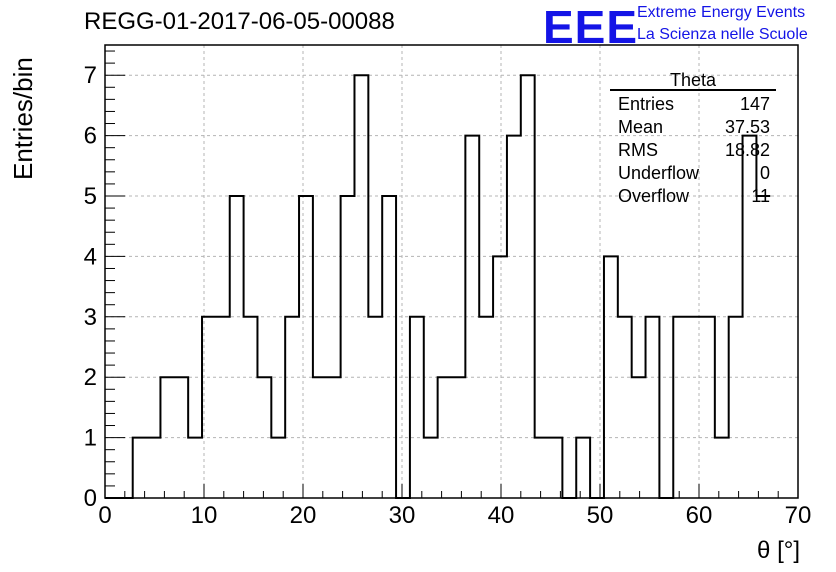 Image resolution: width=836 pixels, height=572 pixels. What do you see at coordinates (764, 173) in the screenshot?
I see `stats-value: 0` at bounding box center [764, 173].